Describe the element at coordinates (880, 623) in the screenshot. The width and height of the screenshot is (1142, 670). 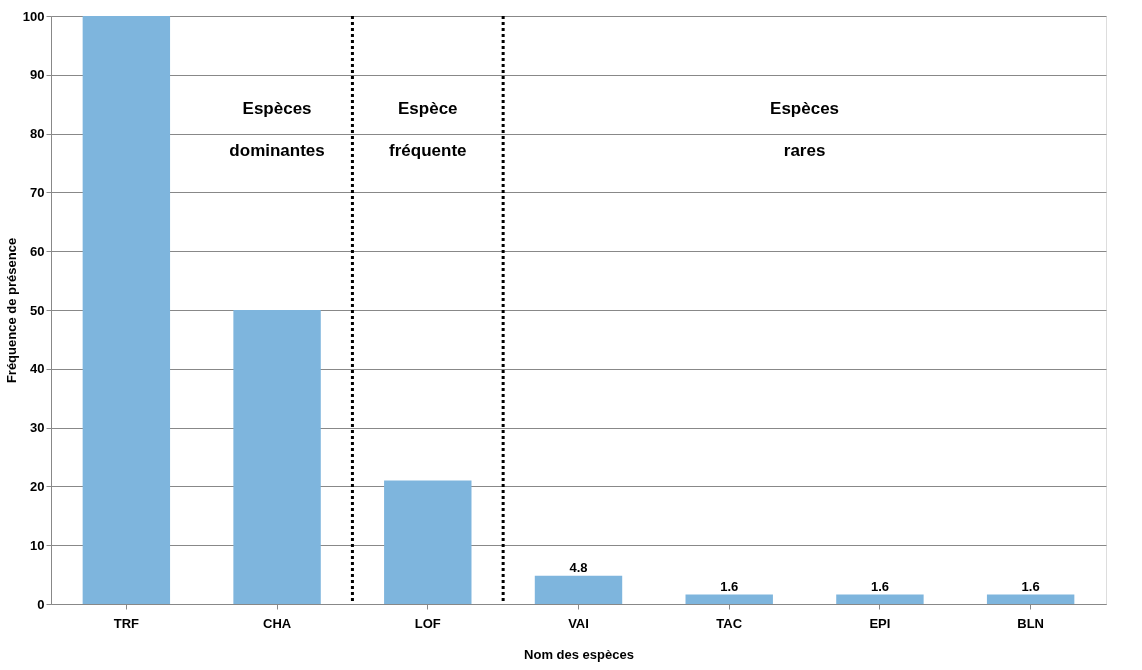
I see `x-tick-label: EPI` at that location.